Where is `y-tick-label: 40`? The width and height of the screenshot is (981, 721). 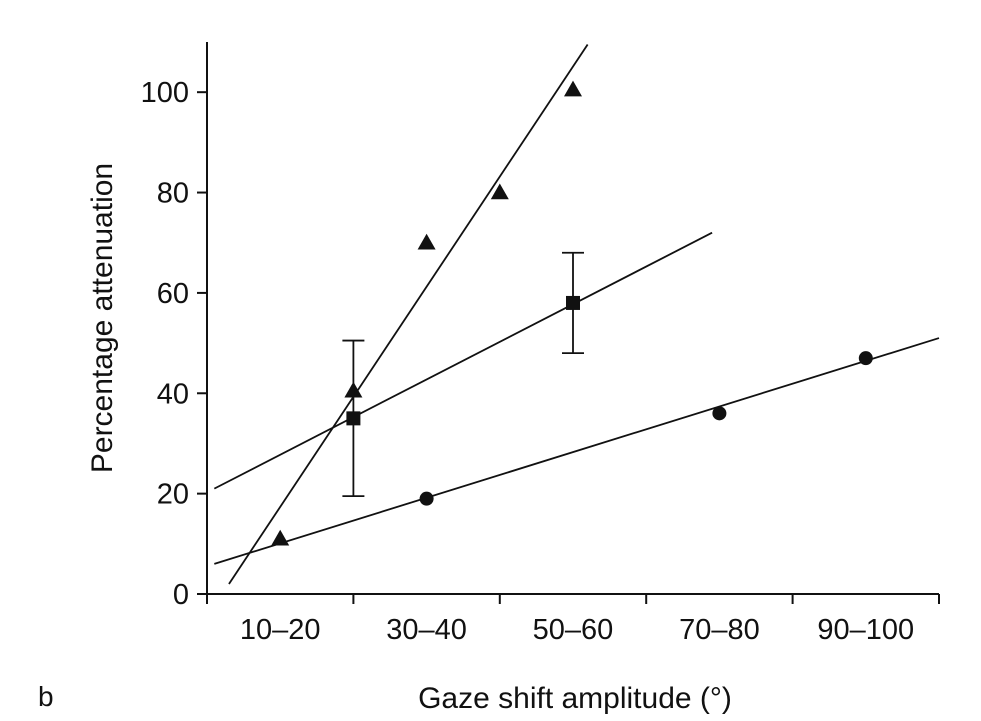
y-tick-label: 40 is located at coordinates (173, 394).